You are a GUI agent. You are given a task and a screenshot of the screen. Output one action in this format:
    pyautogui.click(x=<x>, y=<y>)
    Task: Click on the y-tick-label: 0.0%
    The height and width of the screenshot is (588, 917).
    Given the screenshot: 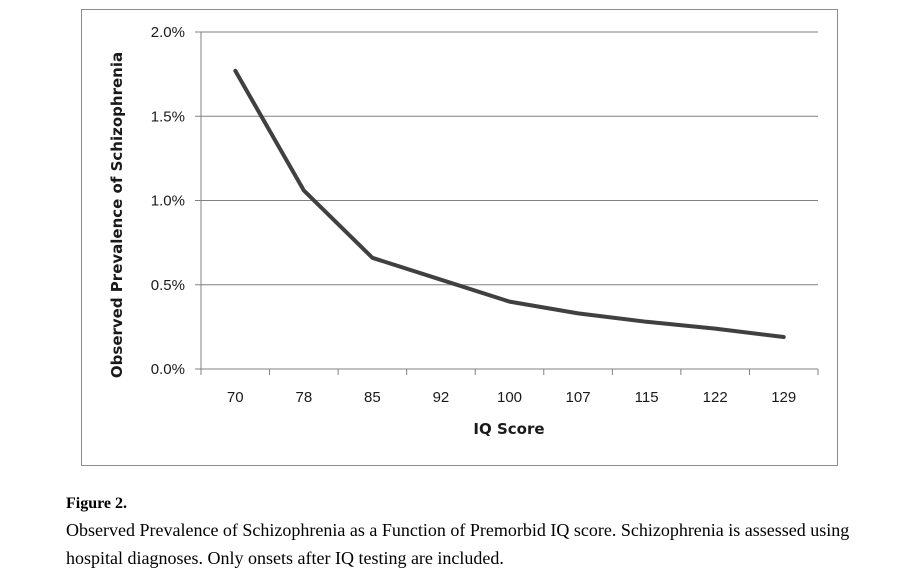 What is the action you would take?
    pyautogui.click(x=168, y=369)
    